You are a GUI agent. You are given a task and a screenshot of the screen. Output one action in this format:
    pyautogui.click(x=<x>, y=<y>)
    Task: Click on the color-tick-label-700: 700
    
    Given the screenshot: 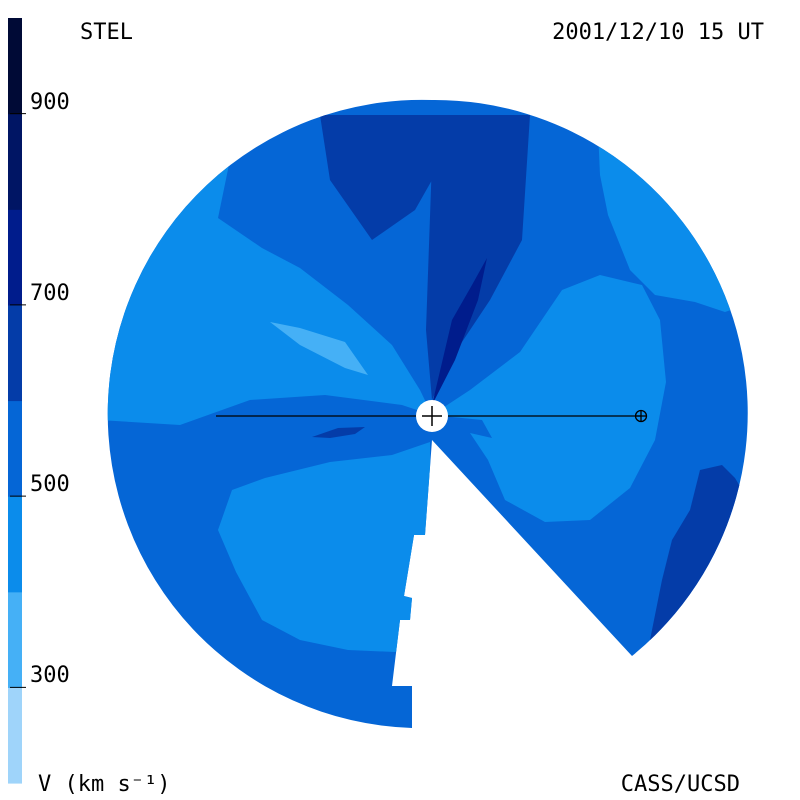 What is the action you would take?
    pyautogui.click(x=50, y=293)
    